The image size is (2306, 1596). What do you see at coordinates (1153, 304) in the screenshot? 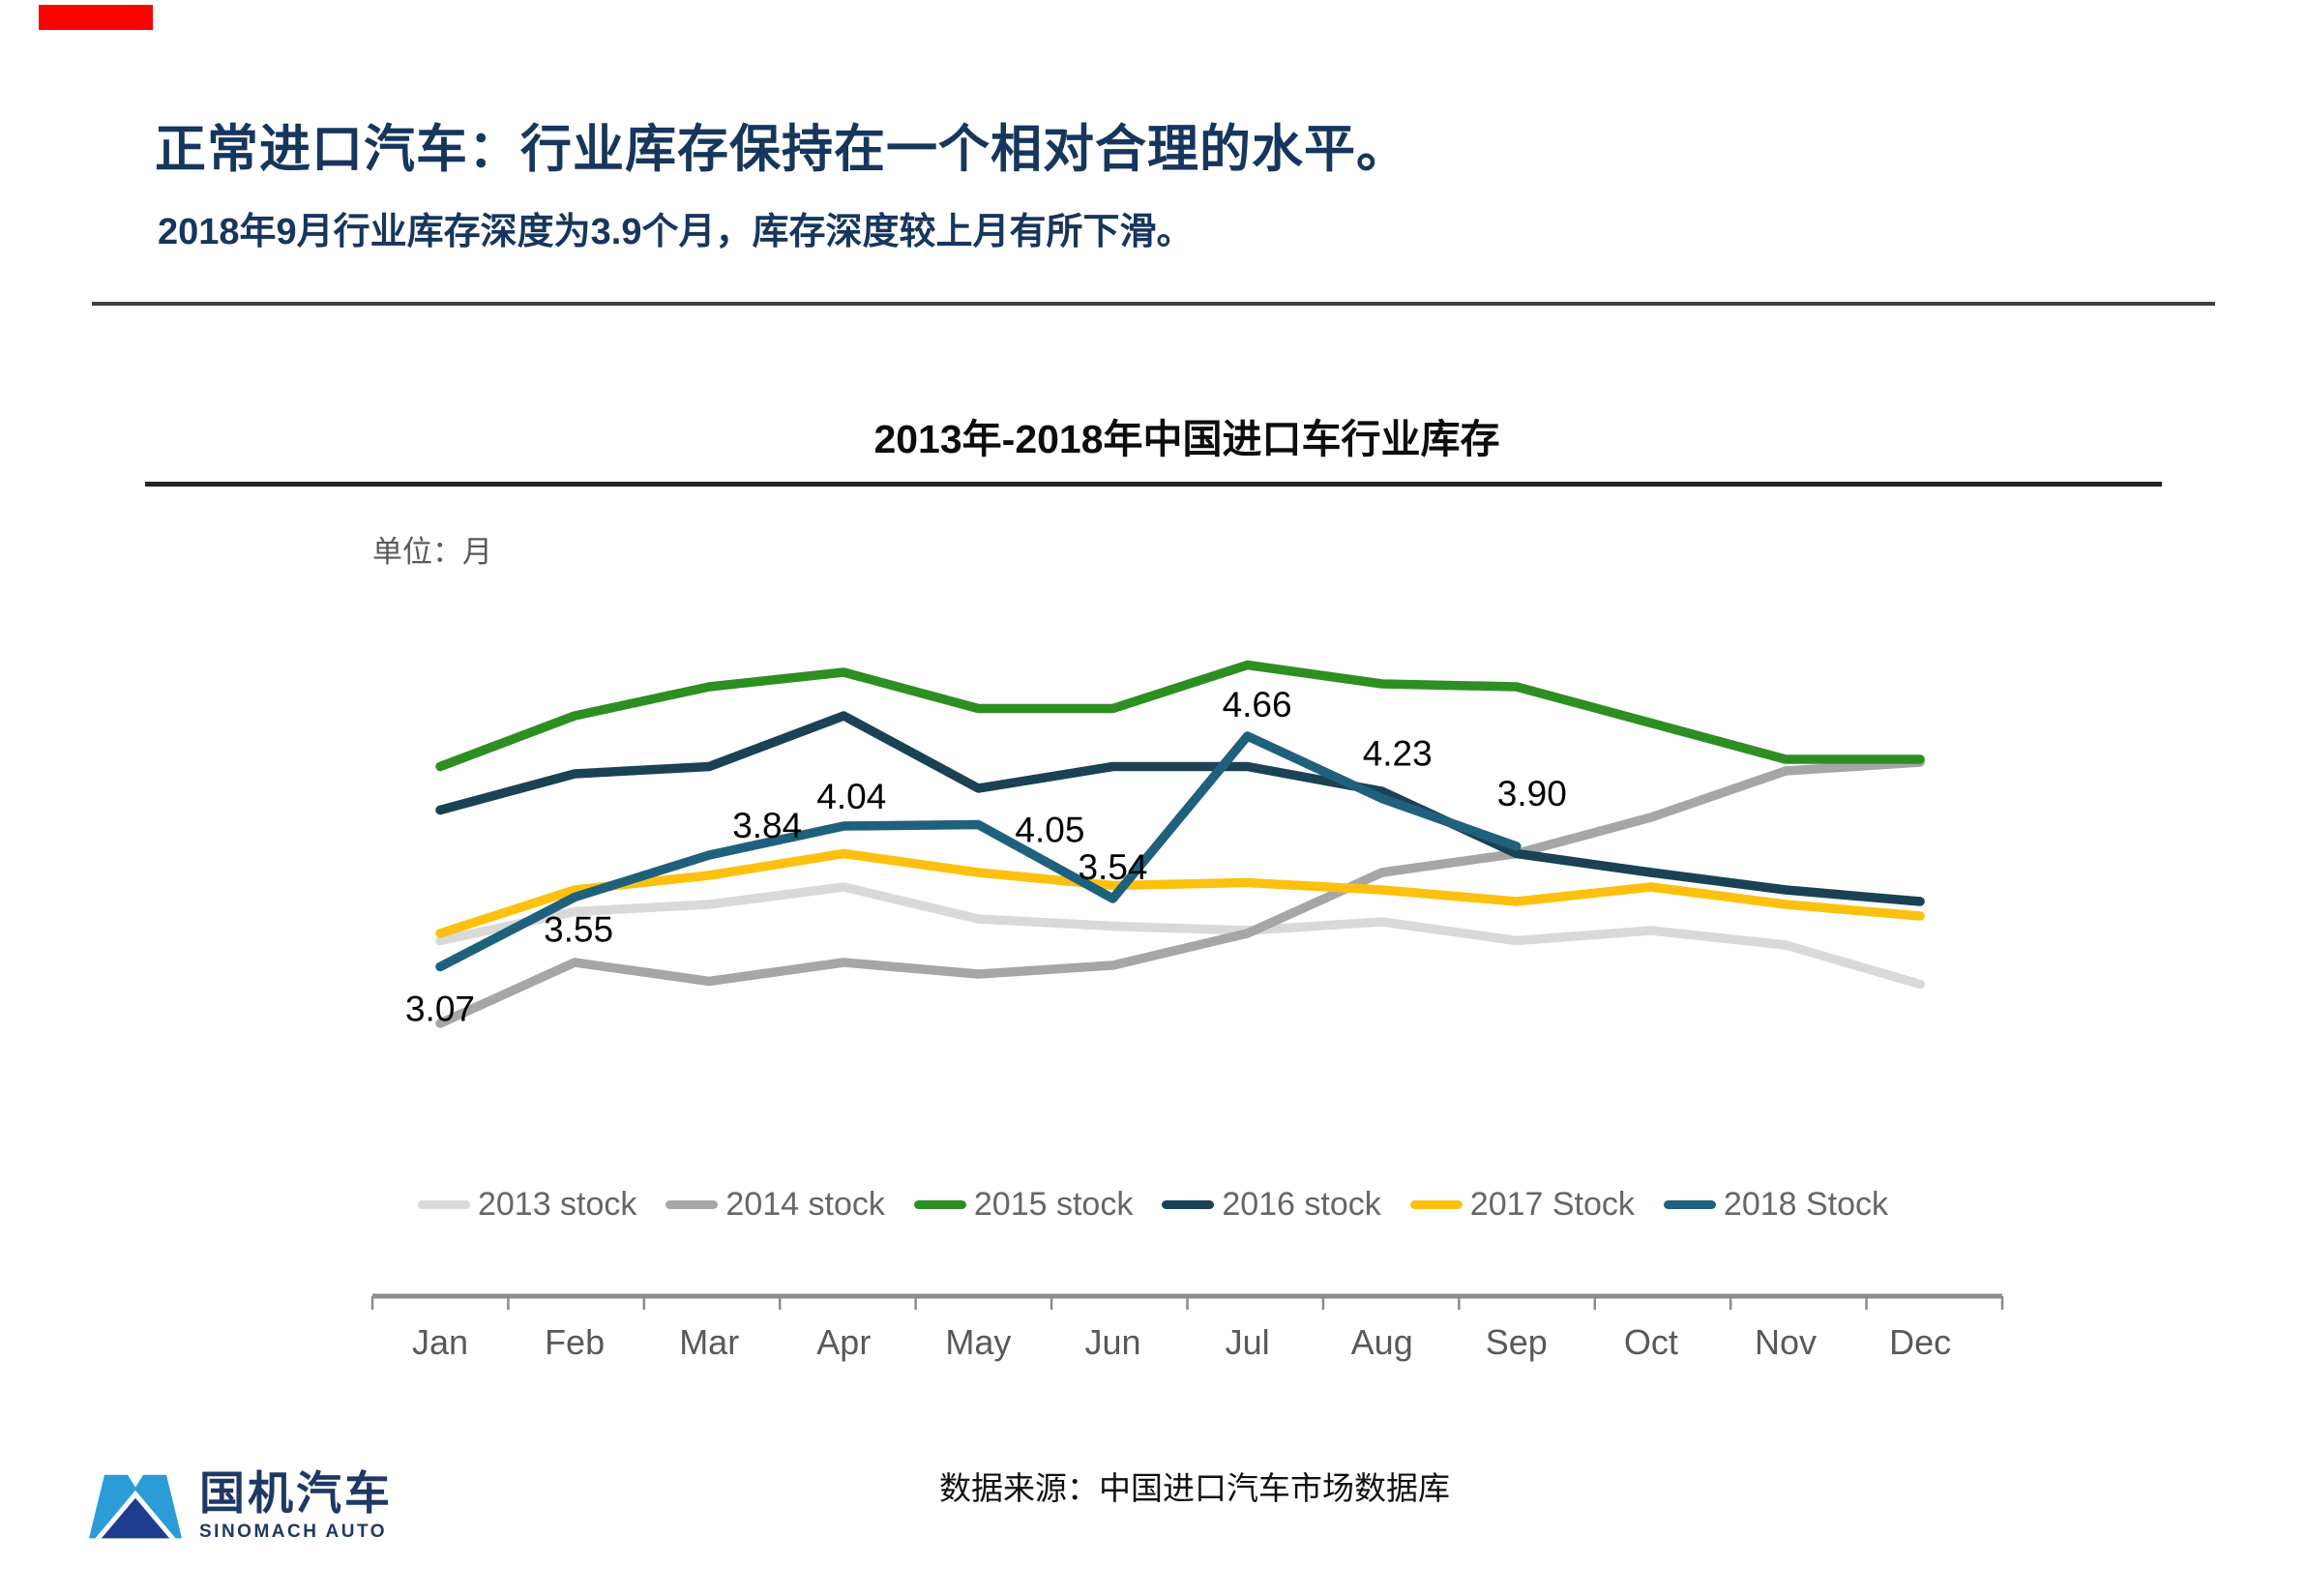
I see `header-divider` at bounding box center [1153, 304].